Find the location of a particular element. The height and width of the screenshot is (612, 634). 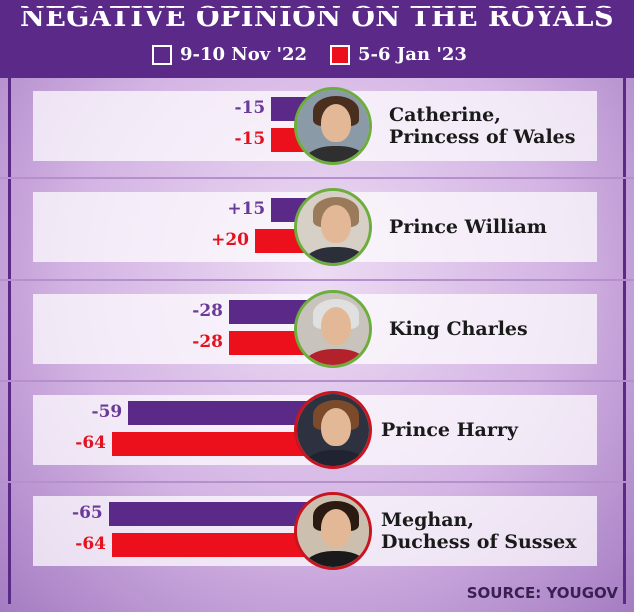

data-label: -59 is located at coordinates (107, 412).